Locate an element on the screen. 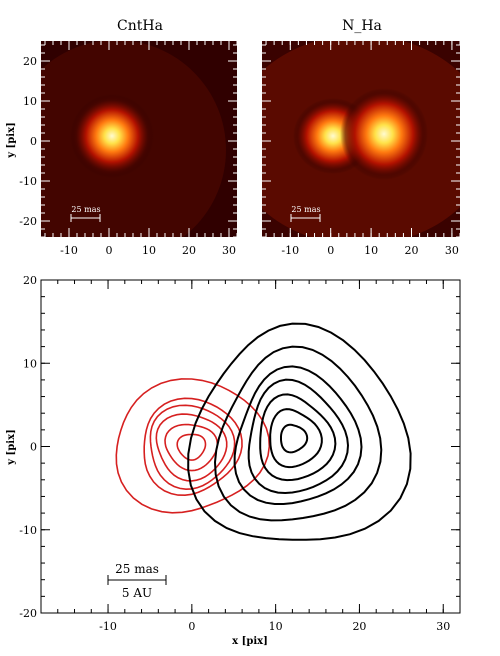 Image resolution: width=500 pixels, height=656 pixels. right-panel-x-tick-label: 10 is located at coordinates (371, 250).